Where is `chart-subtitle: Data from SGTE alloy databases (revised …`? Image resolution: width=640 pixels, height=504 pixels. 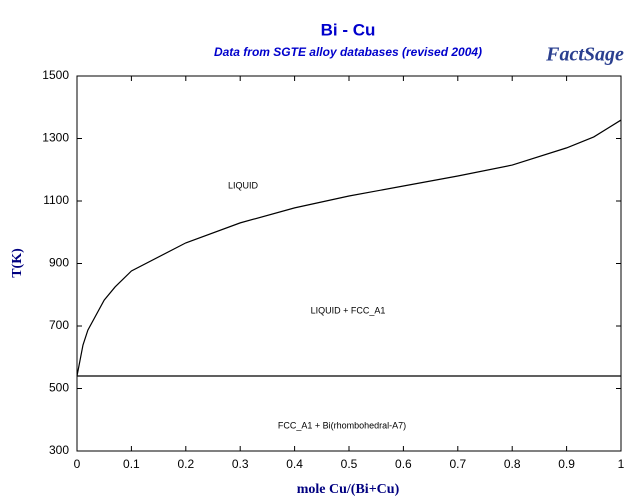 chart-subtitle: Data from SGTE alloy databases (revised … is located at coordinates (348, 52).